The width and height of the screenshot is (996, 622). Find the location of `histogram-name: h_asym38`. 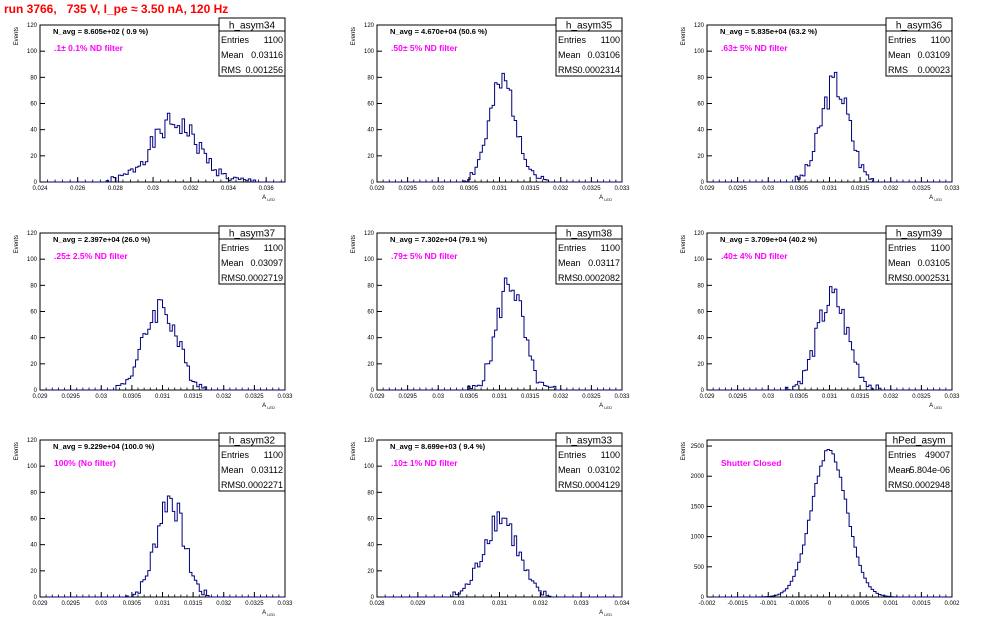

histogram-name: h_asym38 is located at coordinates (589, 234).